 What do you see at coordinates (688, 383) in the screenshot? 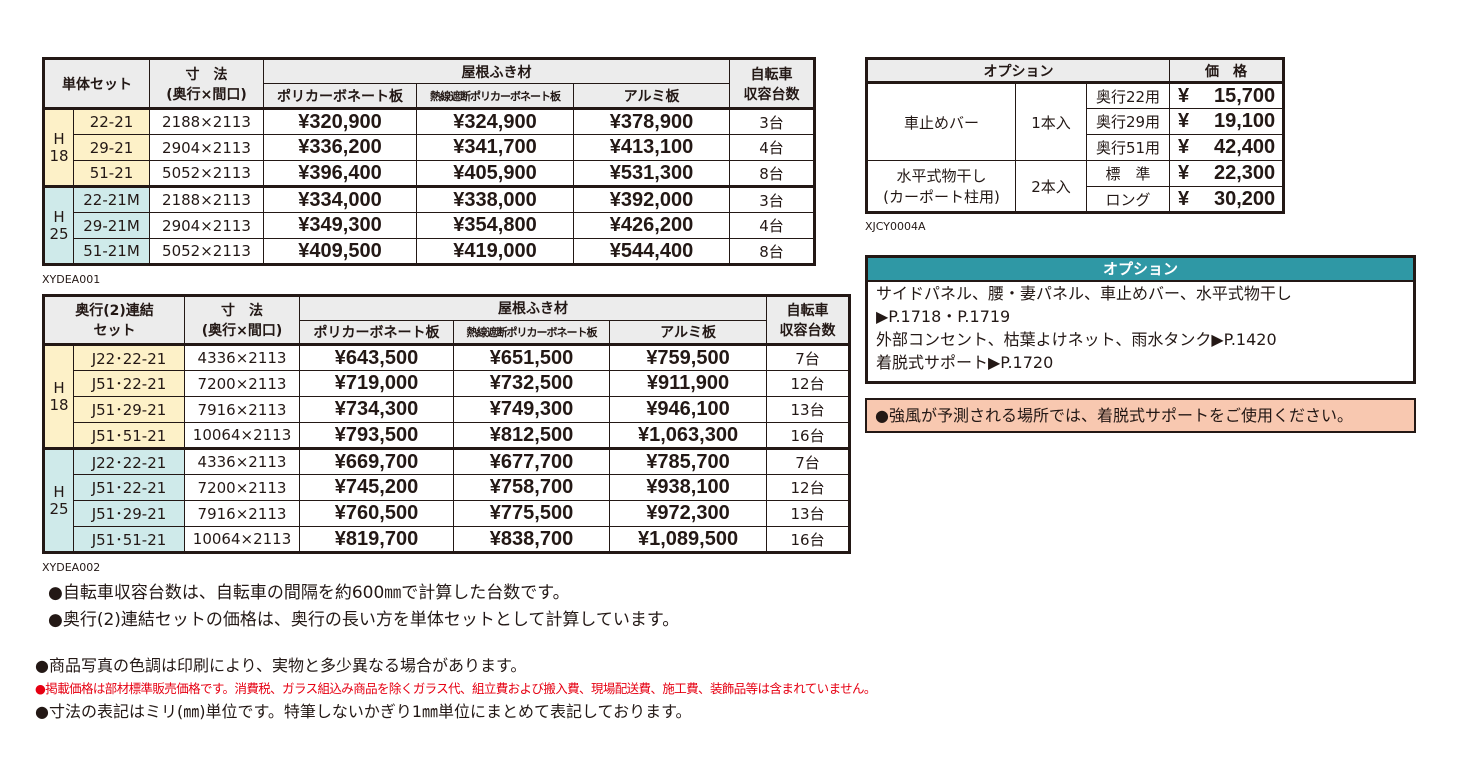
I see `price: ¥911,900` at bounding box center [688, 383].